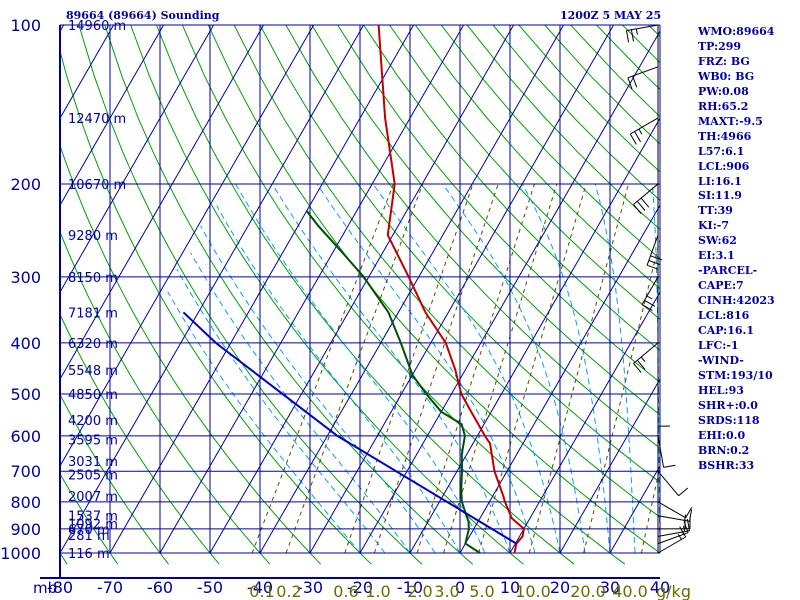 This screenshot has width=800, height=600. I want to click on pressure-tick-label: 200, so click(25, 184).